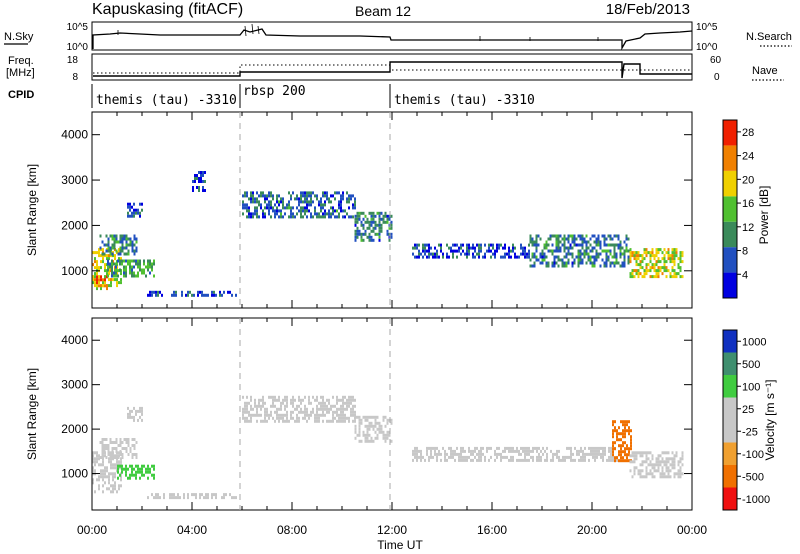  What do you see at coordinates (74, 385) in the screenshot?
I see `velocity-ytick-label: 3000` at bounding box center [74, 385].